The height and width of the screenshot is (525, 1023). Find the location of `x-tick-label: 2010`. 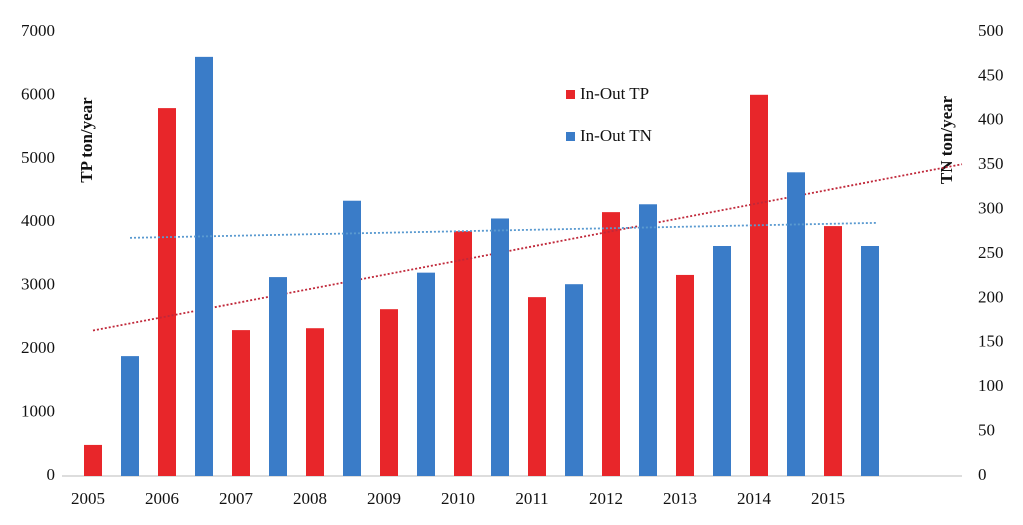

x-tick-label: 2010 is located at coordinates (458, 498).